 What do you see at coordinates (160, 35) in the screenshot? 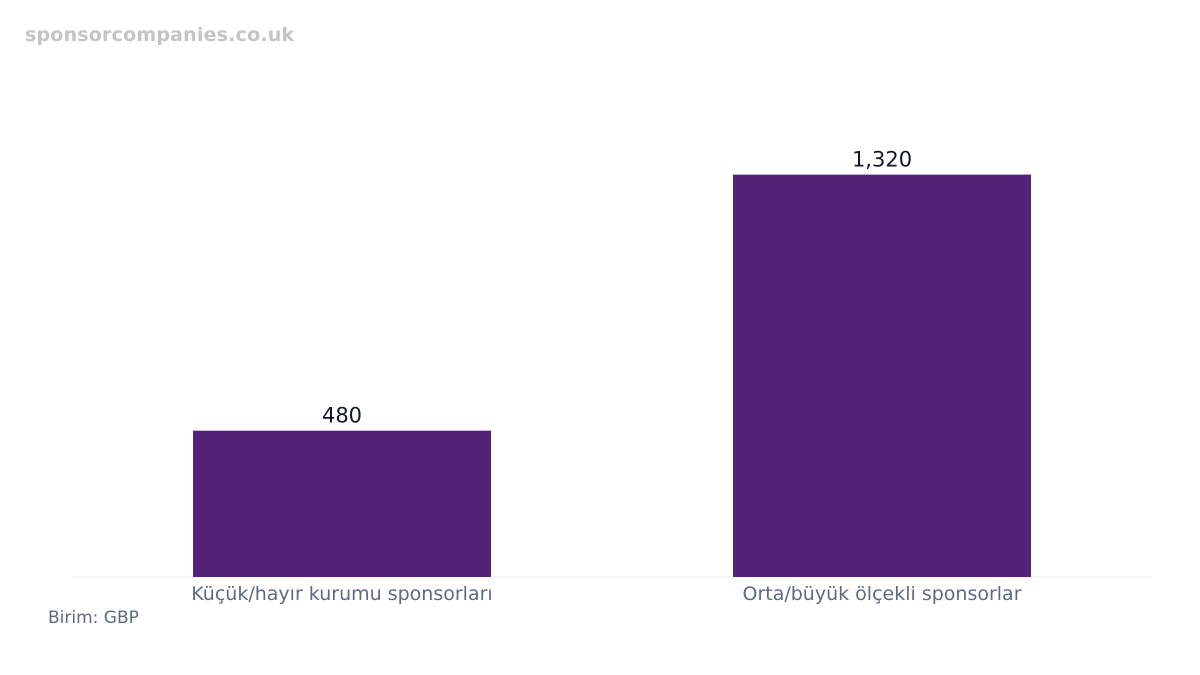
I see `watermark-text: sponsorcompanies.co.uk` at bounding box center [160, 35].